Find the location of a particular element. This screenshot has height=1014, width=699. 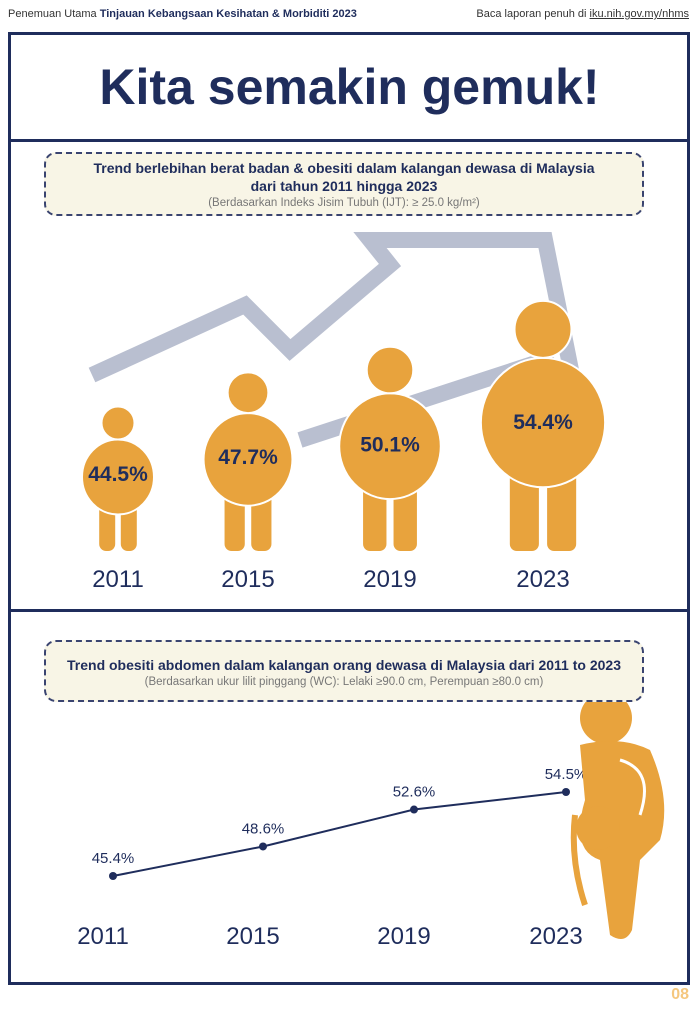

x-tick-label: 2023 is located at coordinates (555, 936).